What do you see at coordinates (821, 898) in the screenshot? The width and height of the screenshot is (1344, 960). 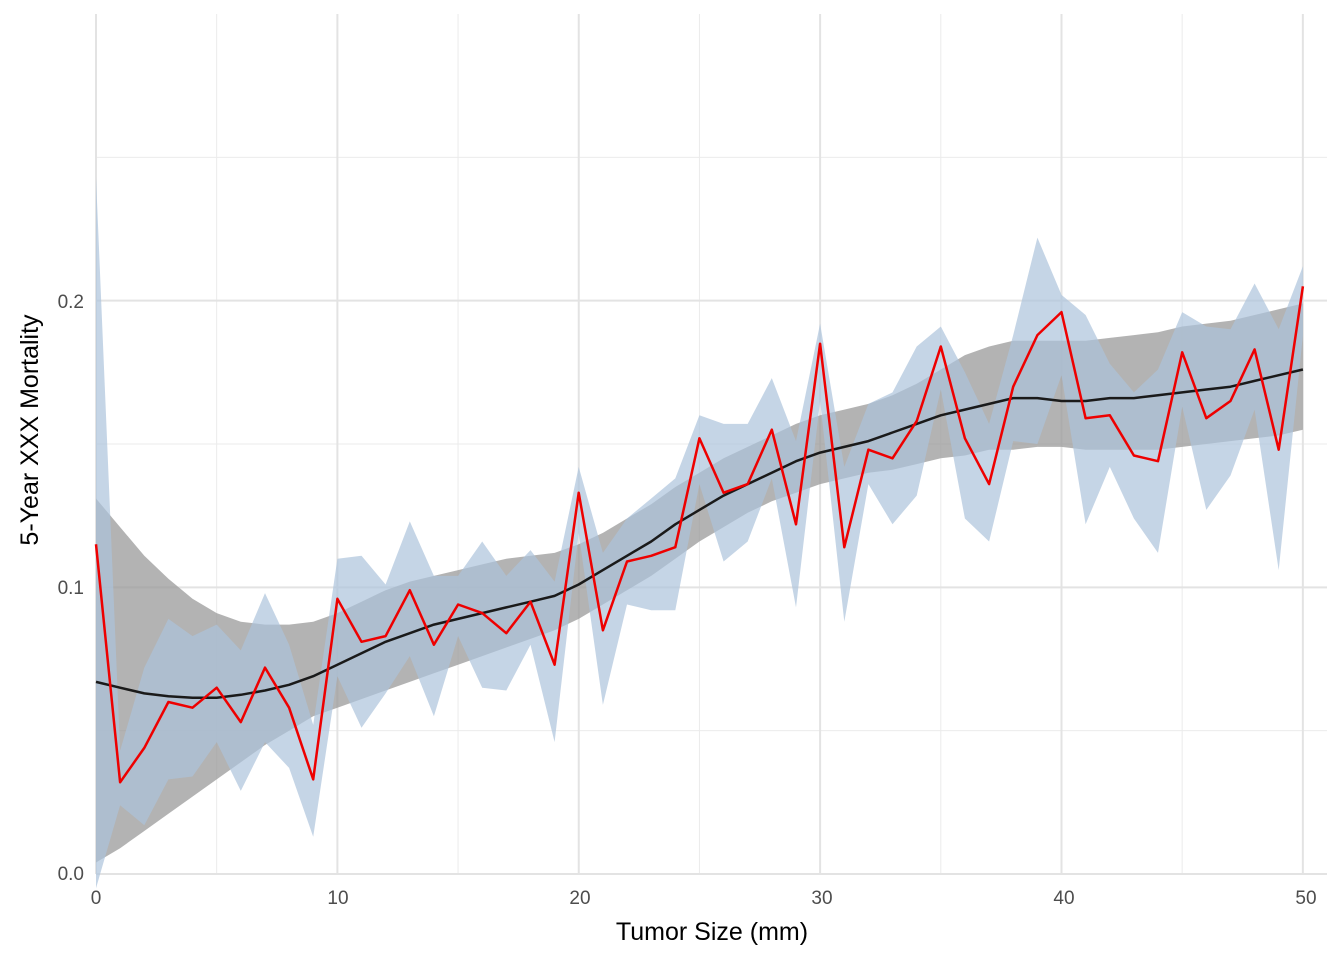 I see `x-tick-label: 30` at bounding box center [821, 898].